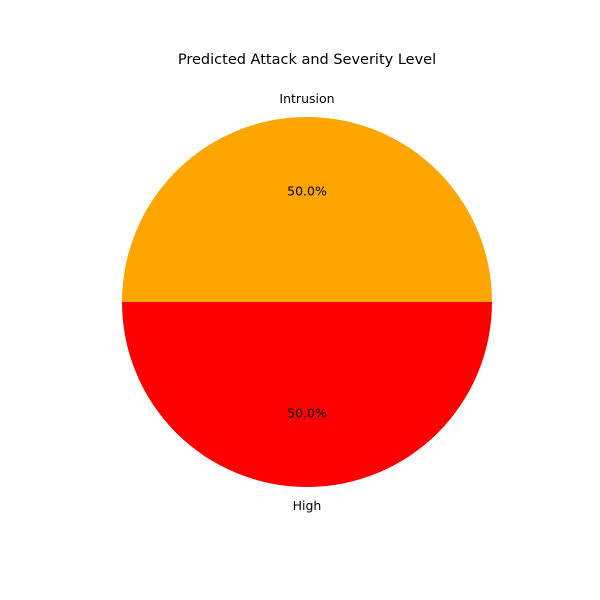 This screenshot has height=600, width=600. I want to click on slice-percent-high: 50.0%, so click(307, 413).